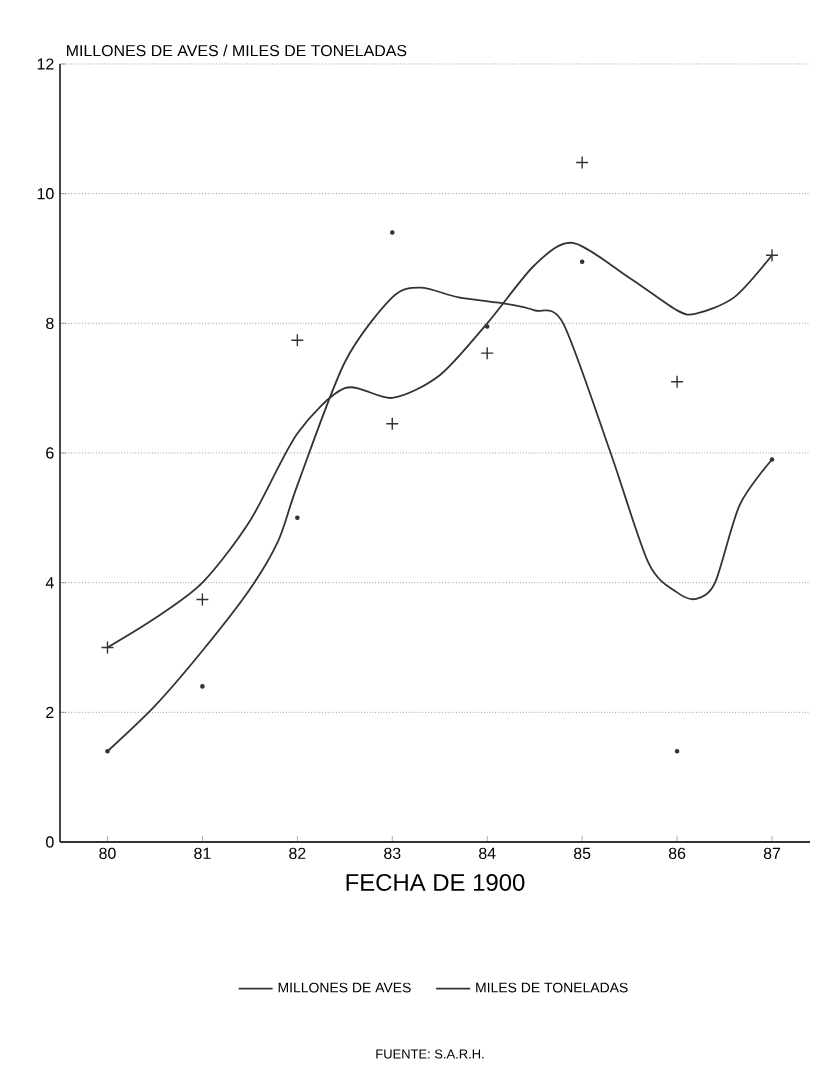  What do you see at coordinates (435, 882) in the screenshot?
I see `x-axis-title: FECHA DE 1900` at bounding box center [435, 882].